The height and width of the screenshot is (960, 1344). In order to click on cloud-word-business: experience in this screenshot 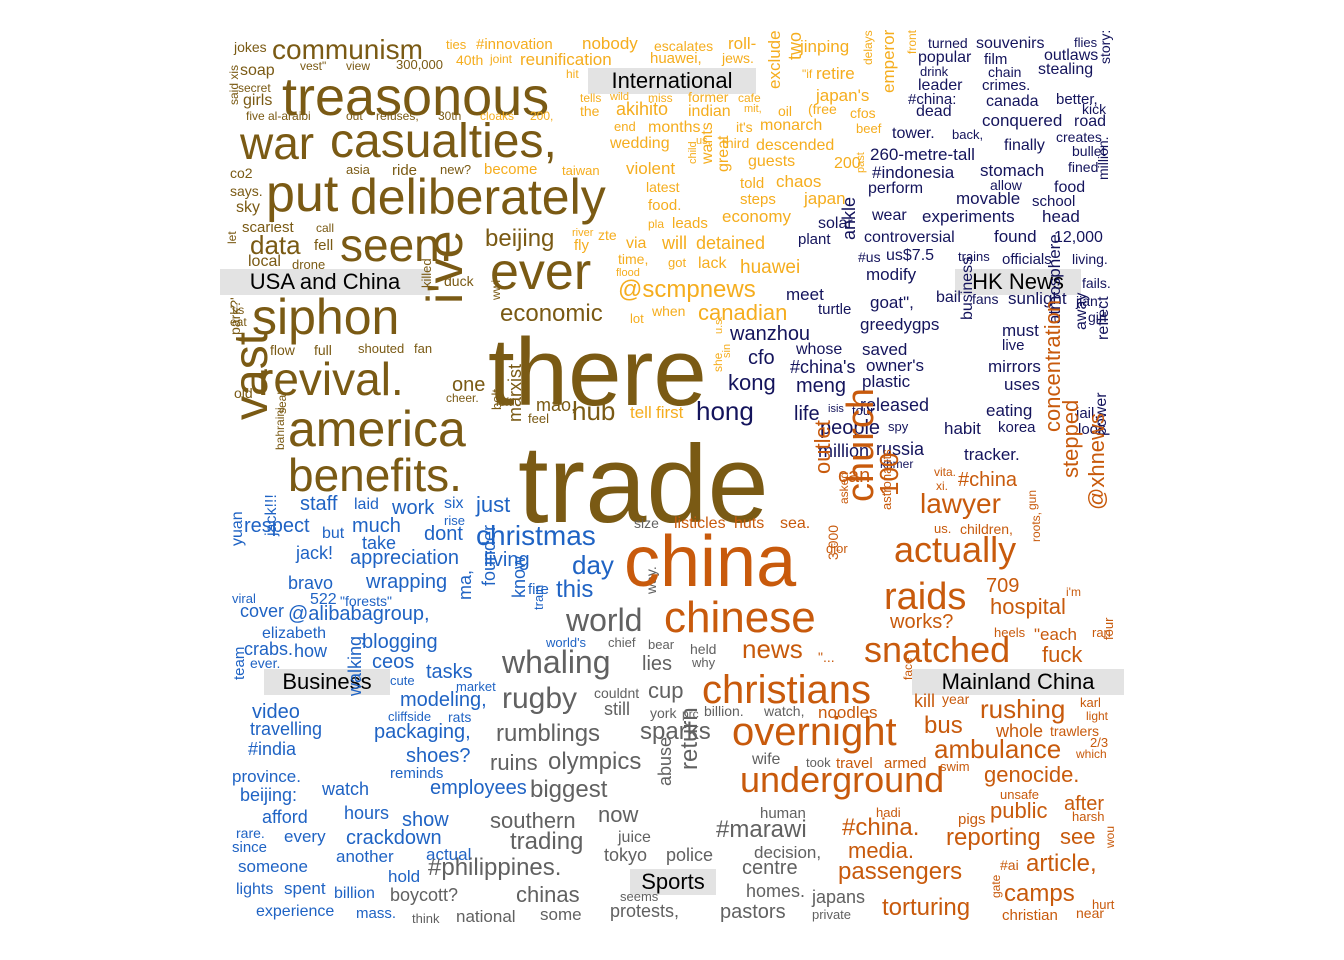, I will do `click(295, 911)`.